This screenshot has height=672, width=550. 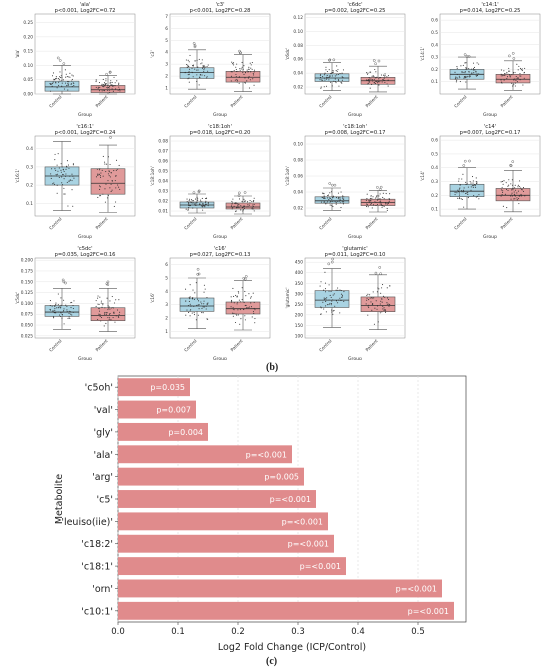 What do you see at coordinates (166, 17) in the screenshot?
I see `y-tick-label: 7` at bounding box center [166, 17].